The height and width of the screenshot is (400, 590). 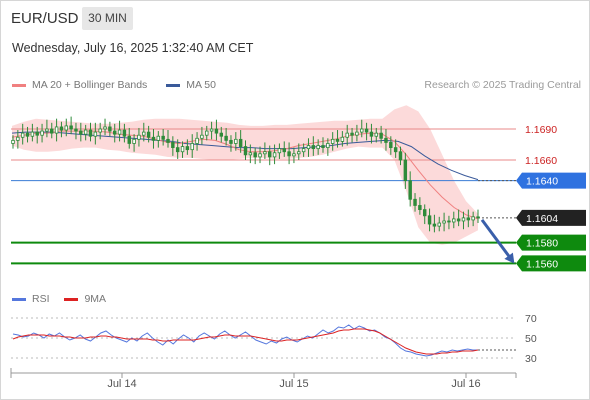 I want to click on 9ma-swatch, so click(x=71, y=299).